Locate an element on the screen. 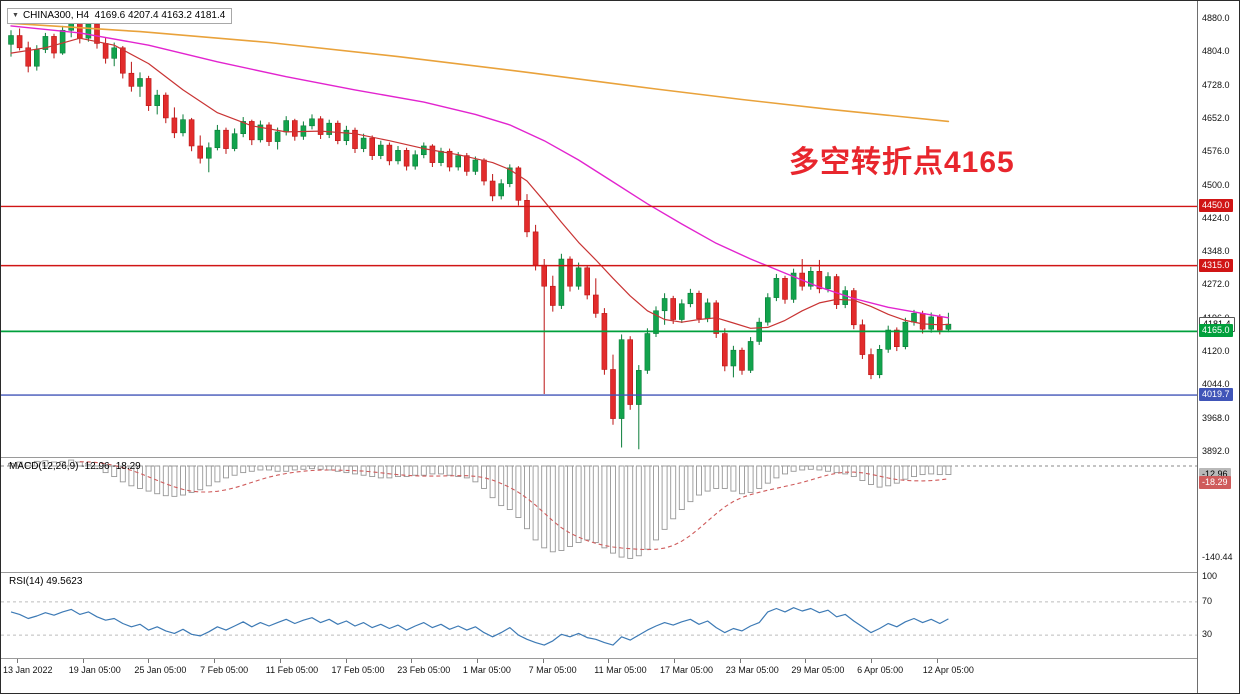 The image size is (1240, 694). price-tick-label: 4500.0 is located at coordinates (1216, 184).